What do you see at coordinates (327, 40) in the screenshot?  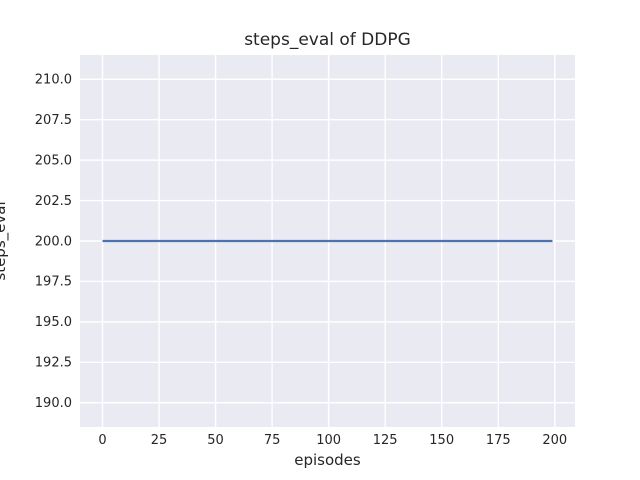 I see `chart-title: steps_eval of DDPG` at bounding box center [327, 40].